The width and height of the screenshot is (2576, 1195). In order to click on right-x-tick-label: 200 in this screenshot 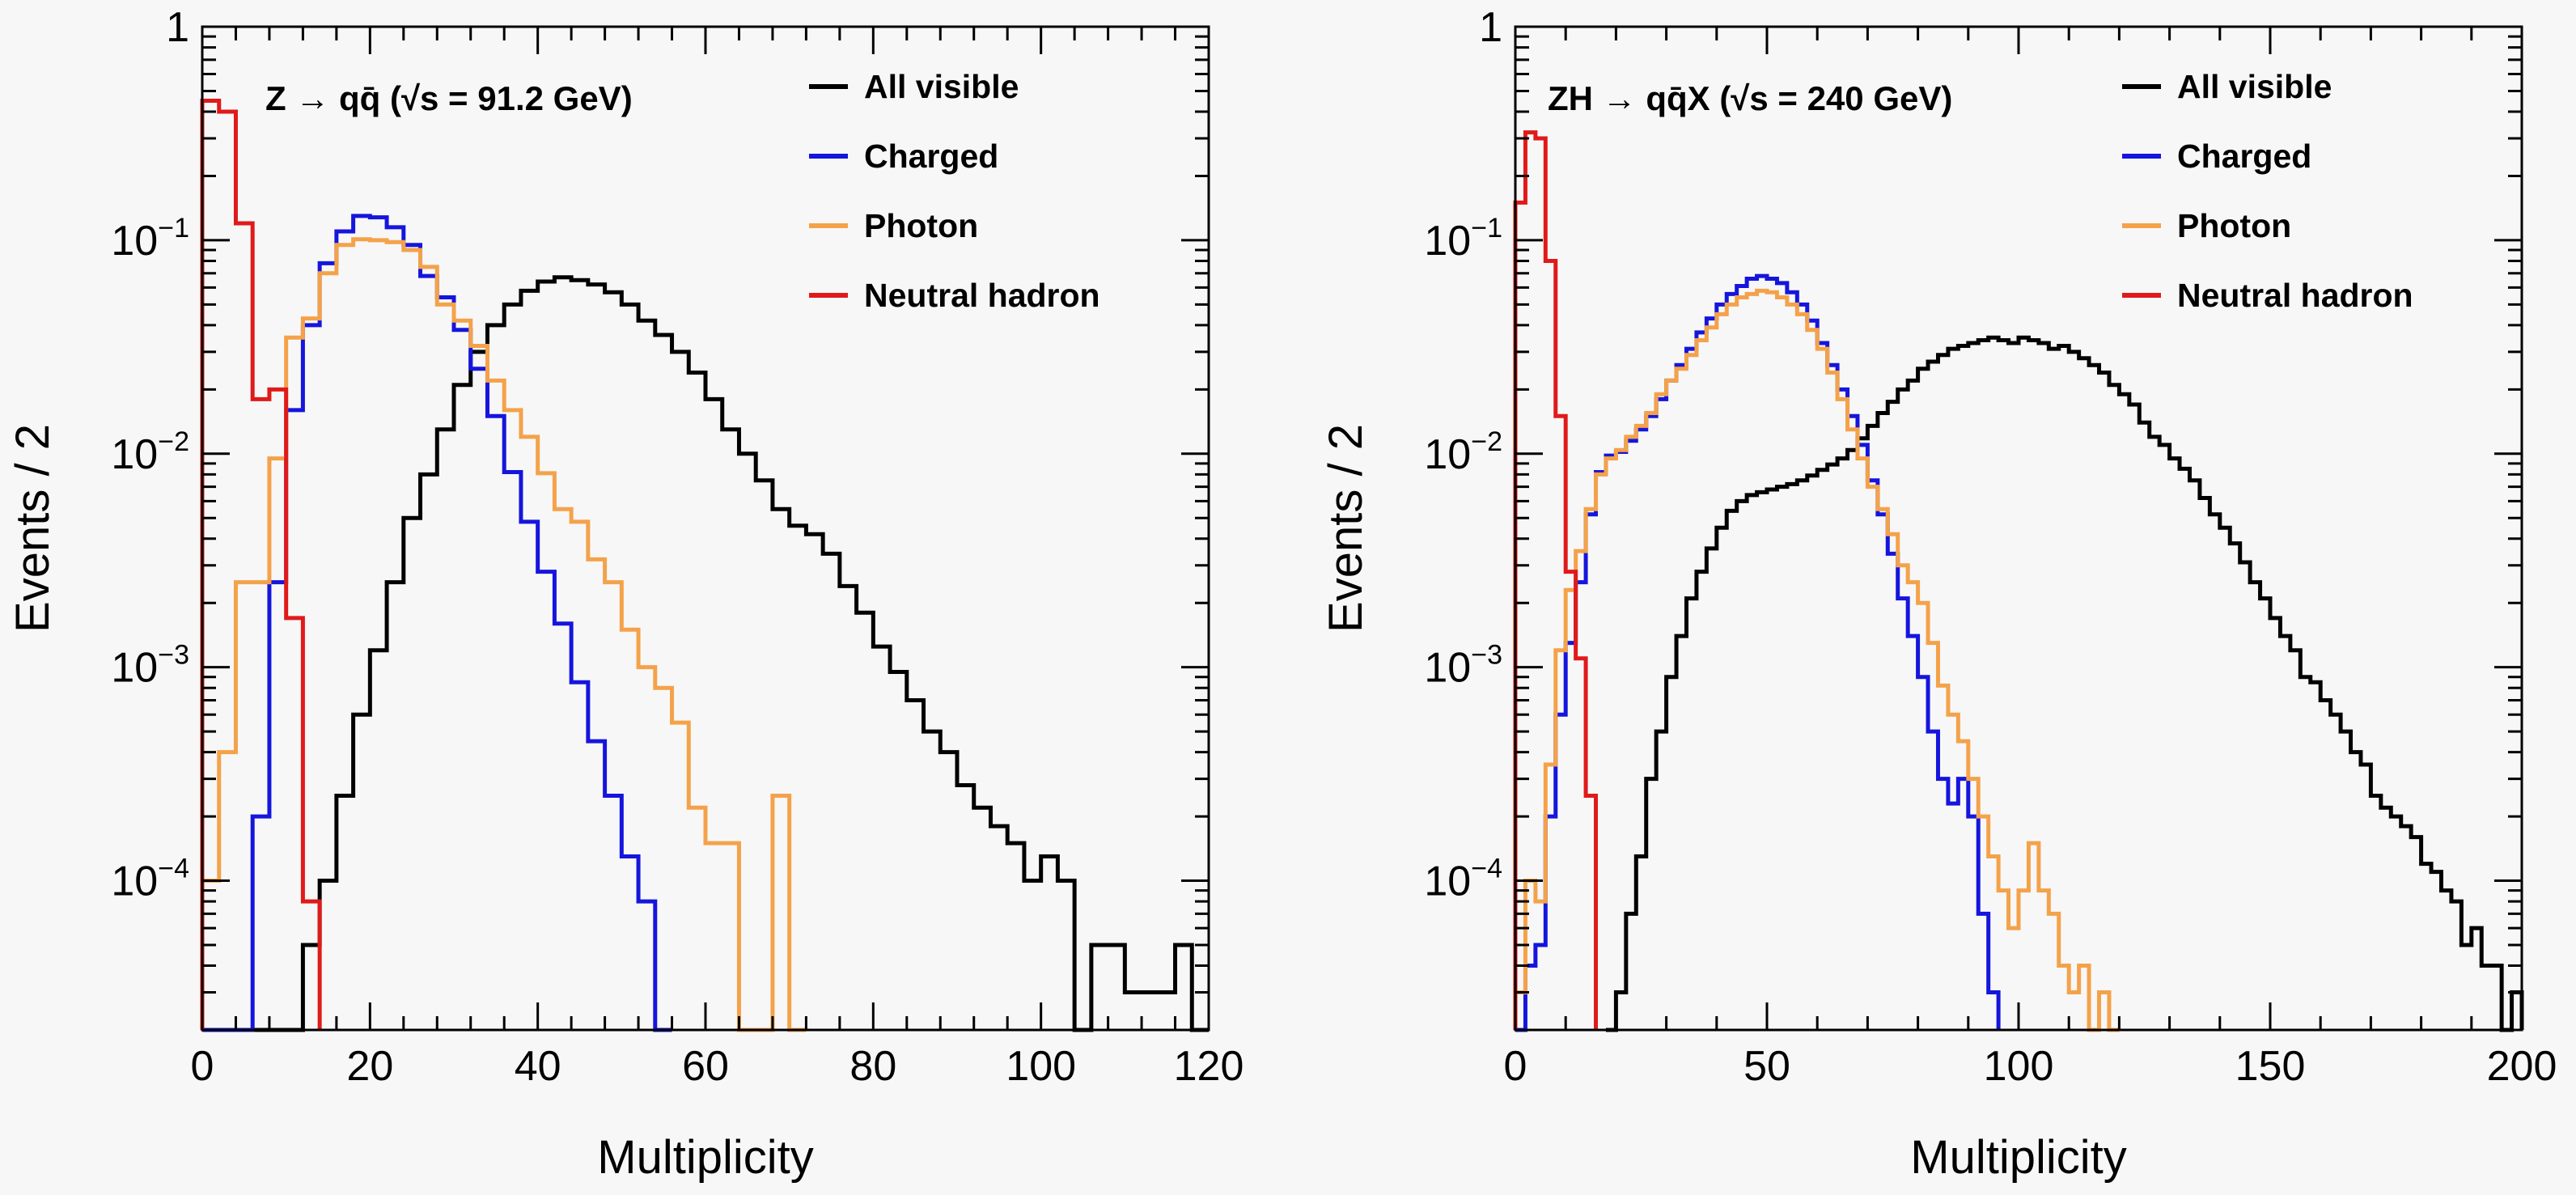, I will do `click(2522, 1066)`.